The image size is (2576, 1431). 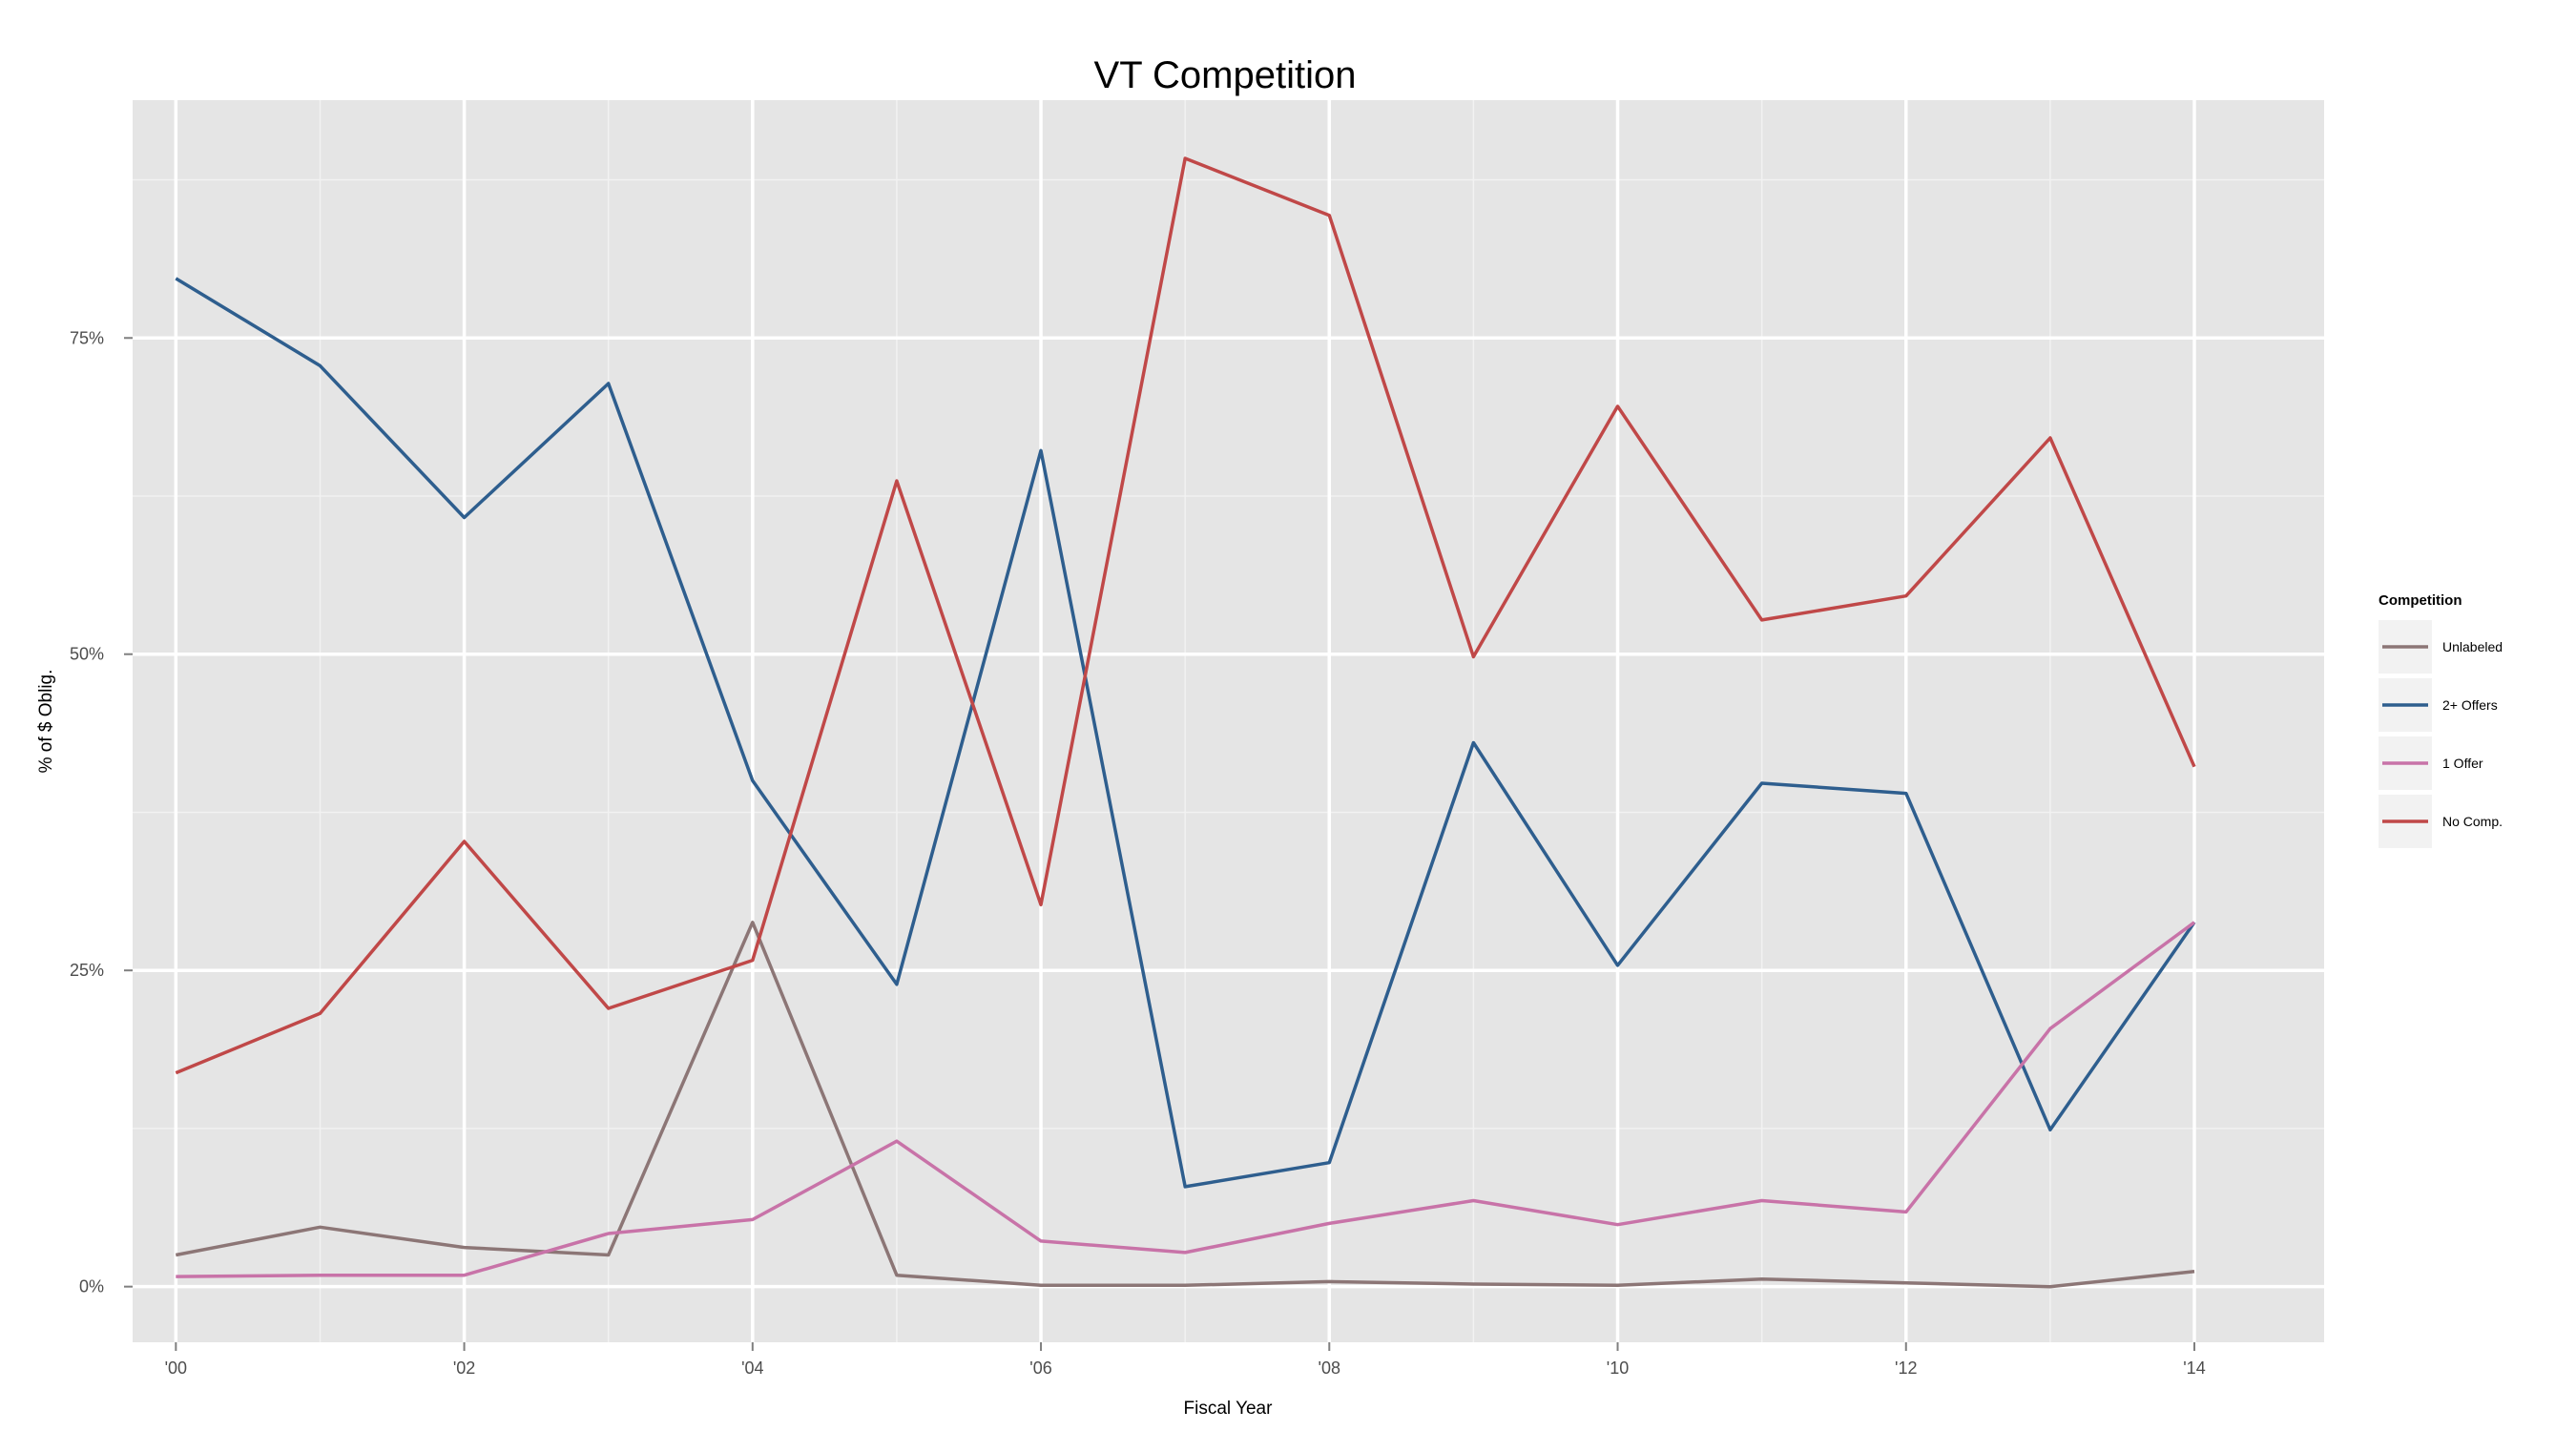 I want to click on legend-label: Unlabeled, so click(x=2472, y=646).